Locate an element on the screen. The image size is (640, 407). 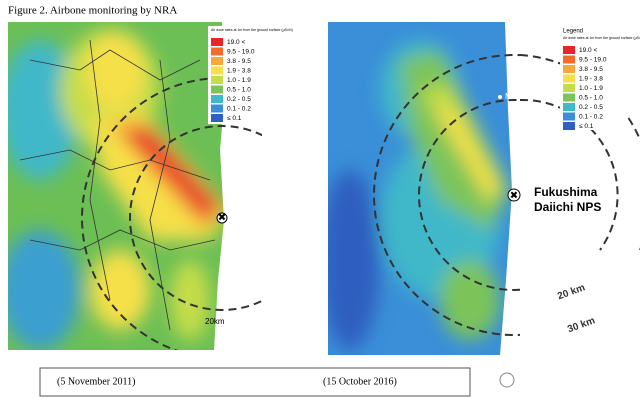
caption-box is located at coordinates (255, 382).